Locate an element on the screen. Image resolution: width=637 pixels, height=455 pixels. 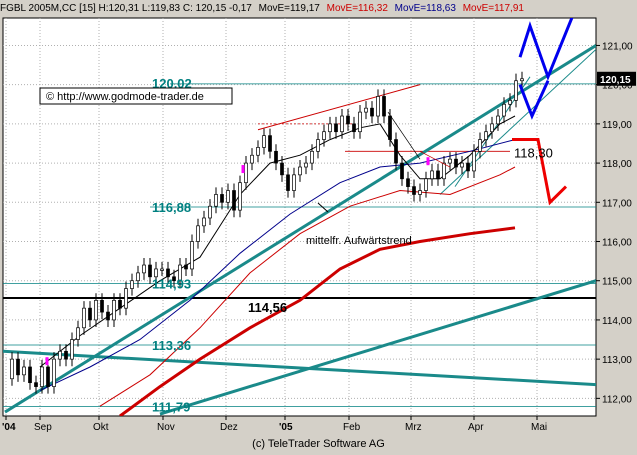
last-price-box is located at coordinates (616, 78).